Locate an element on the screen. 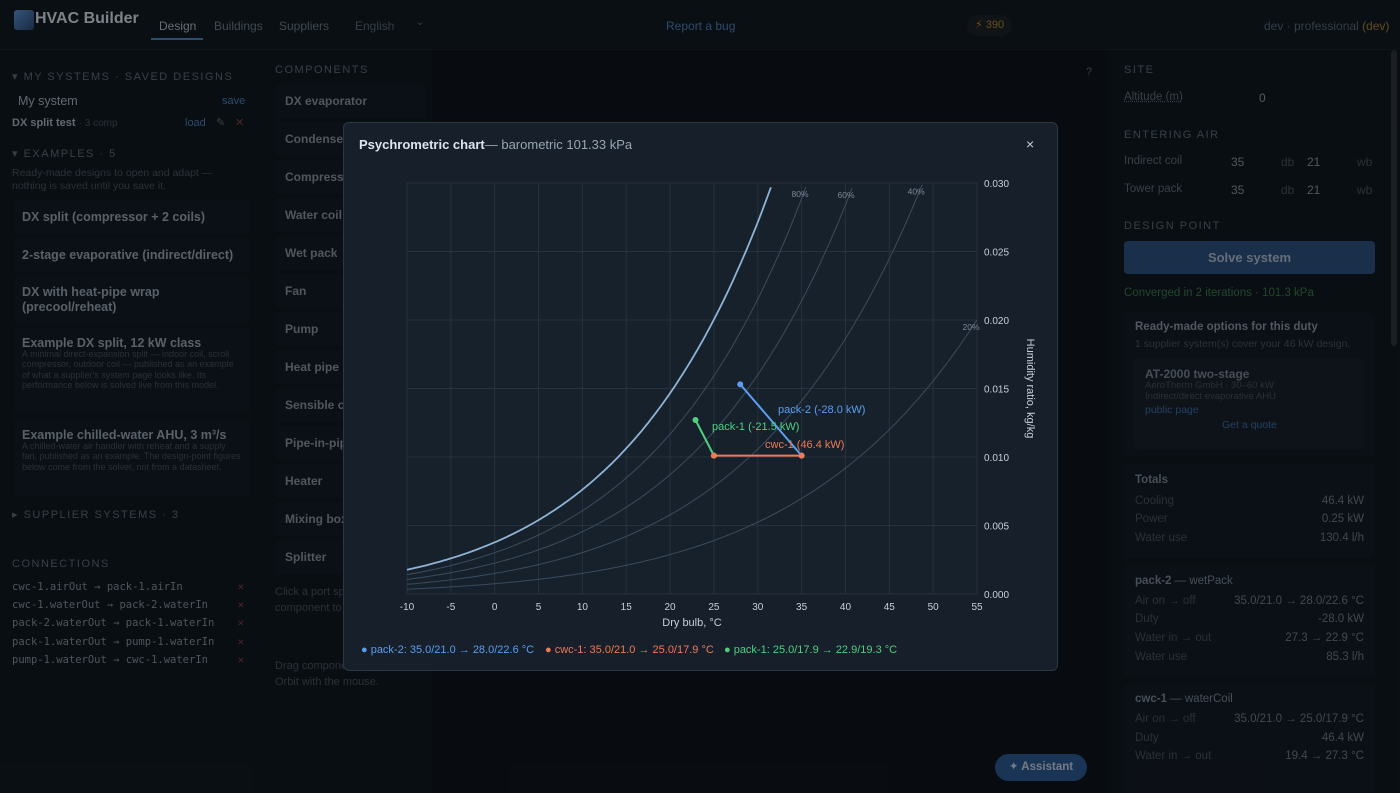  y-tick-label: 0.010 is located at coordinates (996, 458).